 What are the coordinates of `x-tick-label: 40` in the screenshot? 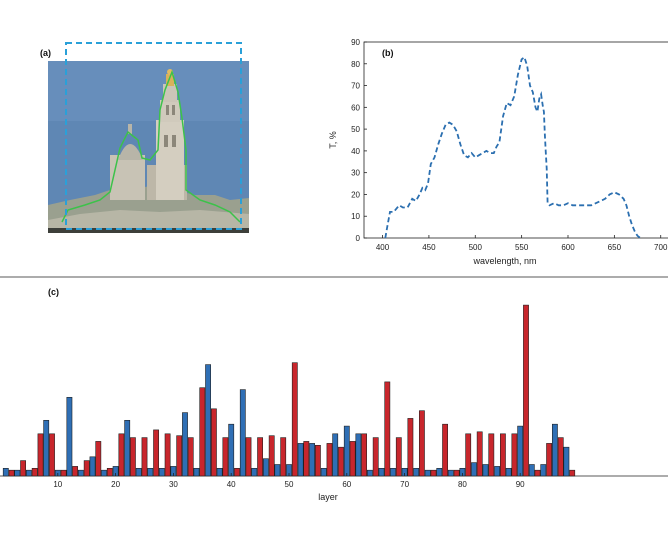 It's located at (231, 484).